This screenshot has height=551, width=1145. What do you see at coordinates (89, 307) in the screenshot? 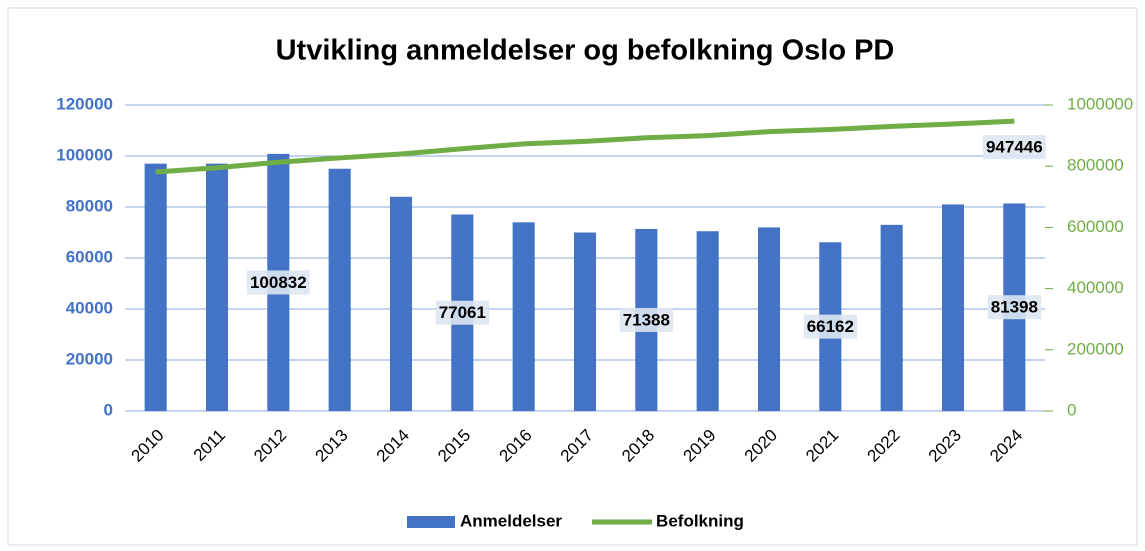
I see `y-tick-label: 40000` at bounding box center [89, 307].